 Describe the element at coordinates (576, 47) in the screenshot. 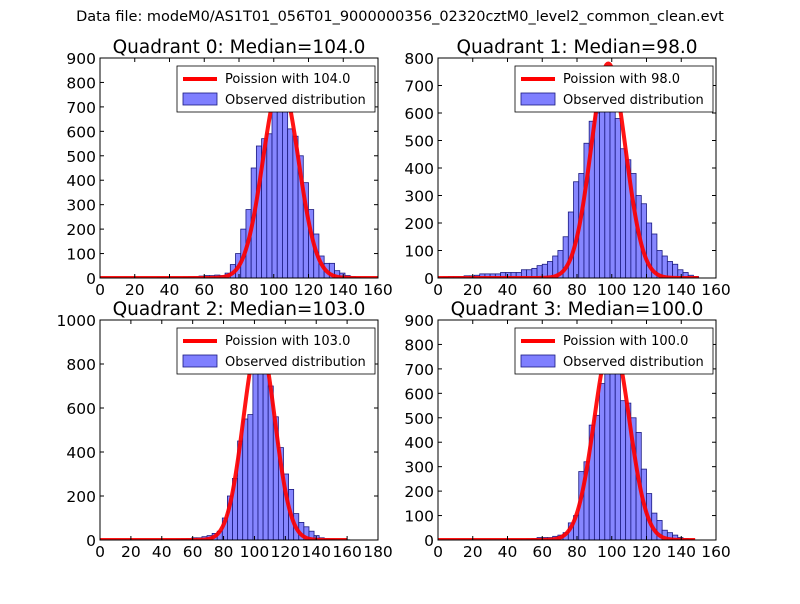

I see `panel-title: Quadrant 1: Median=98.0` at that location.